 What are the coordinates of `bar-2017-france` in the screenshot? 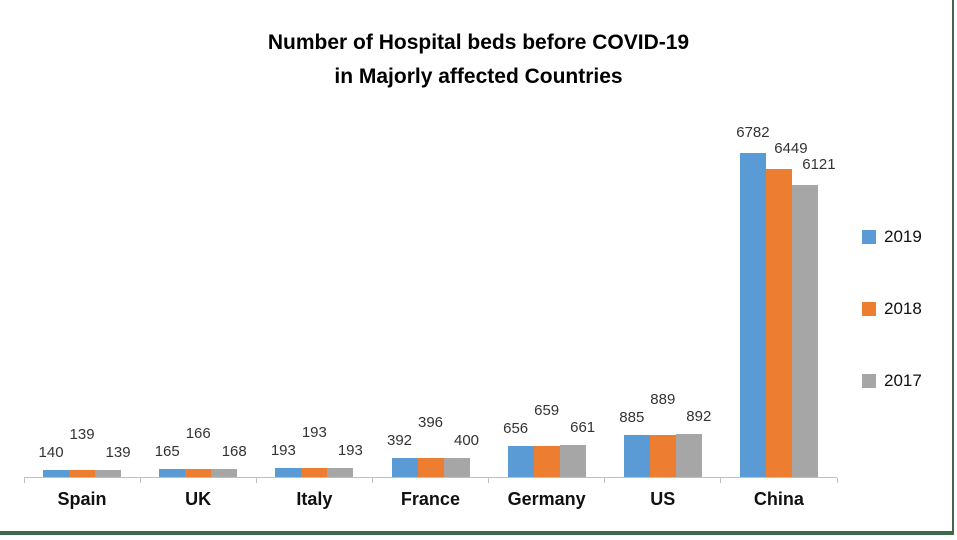 It's located at (456, 467).